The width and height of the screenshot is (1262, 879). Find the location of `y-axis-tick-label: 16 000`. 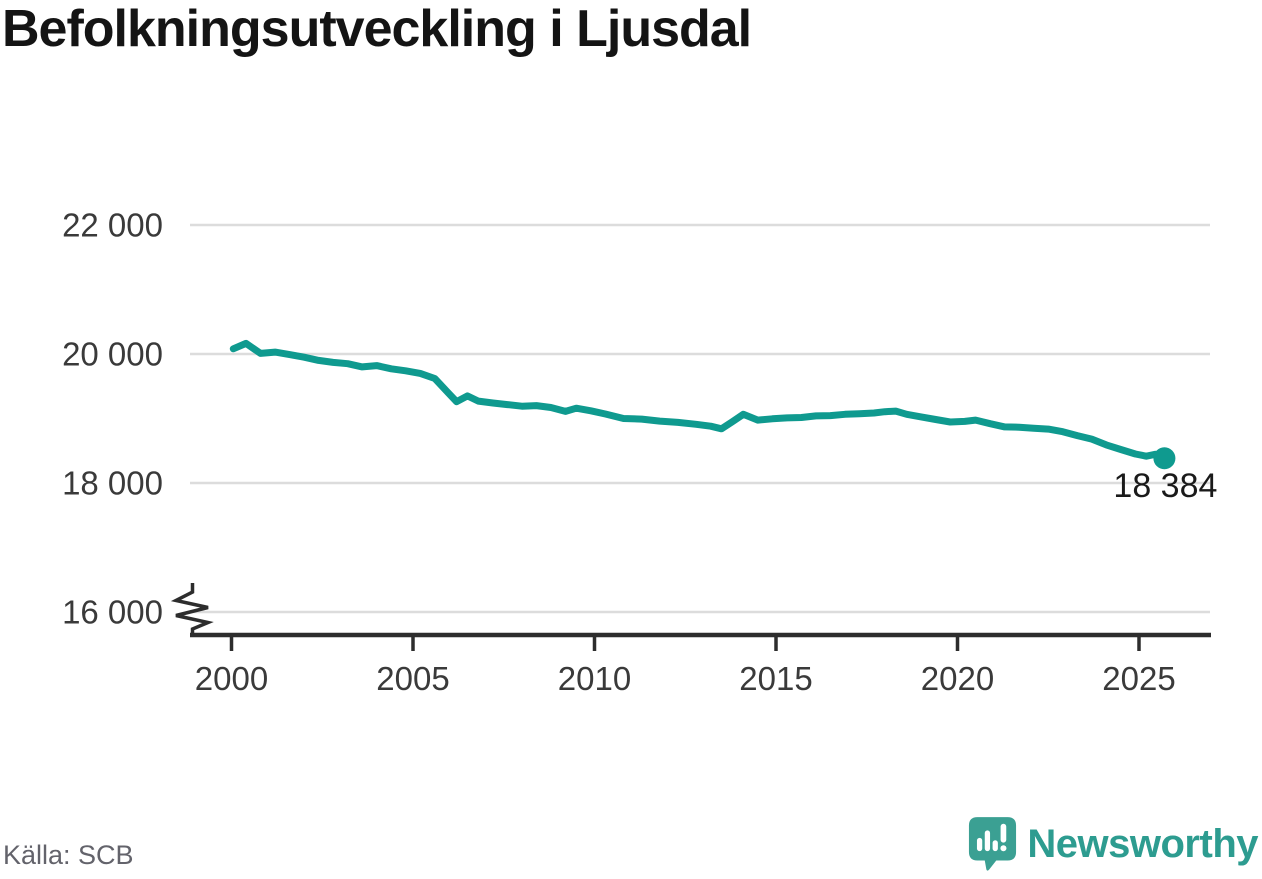

y-axis-tick-label: 16 000 is located at coordinates (112, 612).